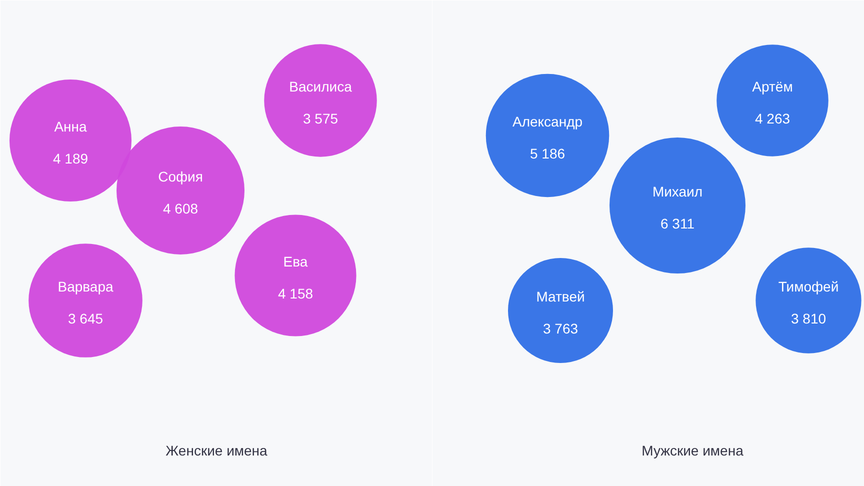 Image resolution: width=864 pixels, height=486 pixels. I want to click on data-label: 3 763, so click(560, 328).